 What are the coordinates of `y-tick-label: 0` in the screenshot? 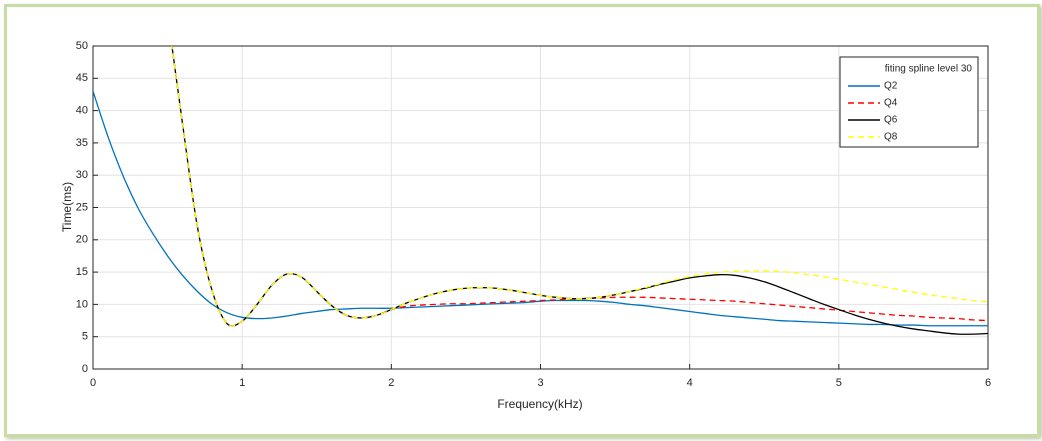 It's located at (85, 369).